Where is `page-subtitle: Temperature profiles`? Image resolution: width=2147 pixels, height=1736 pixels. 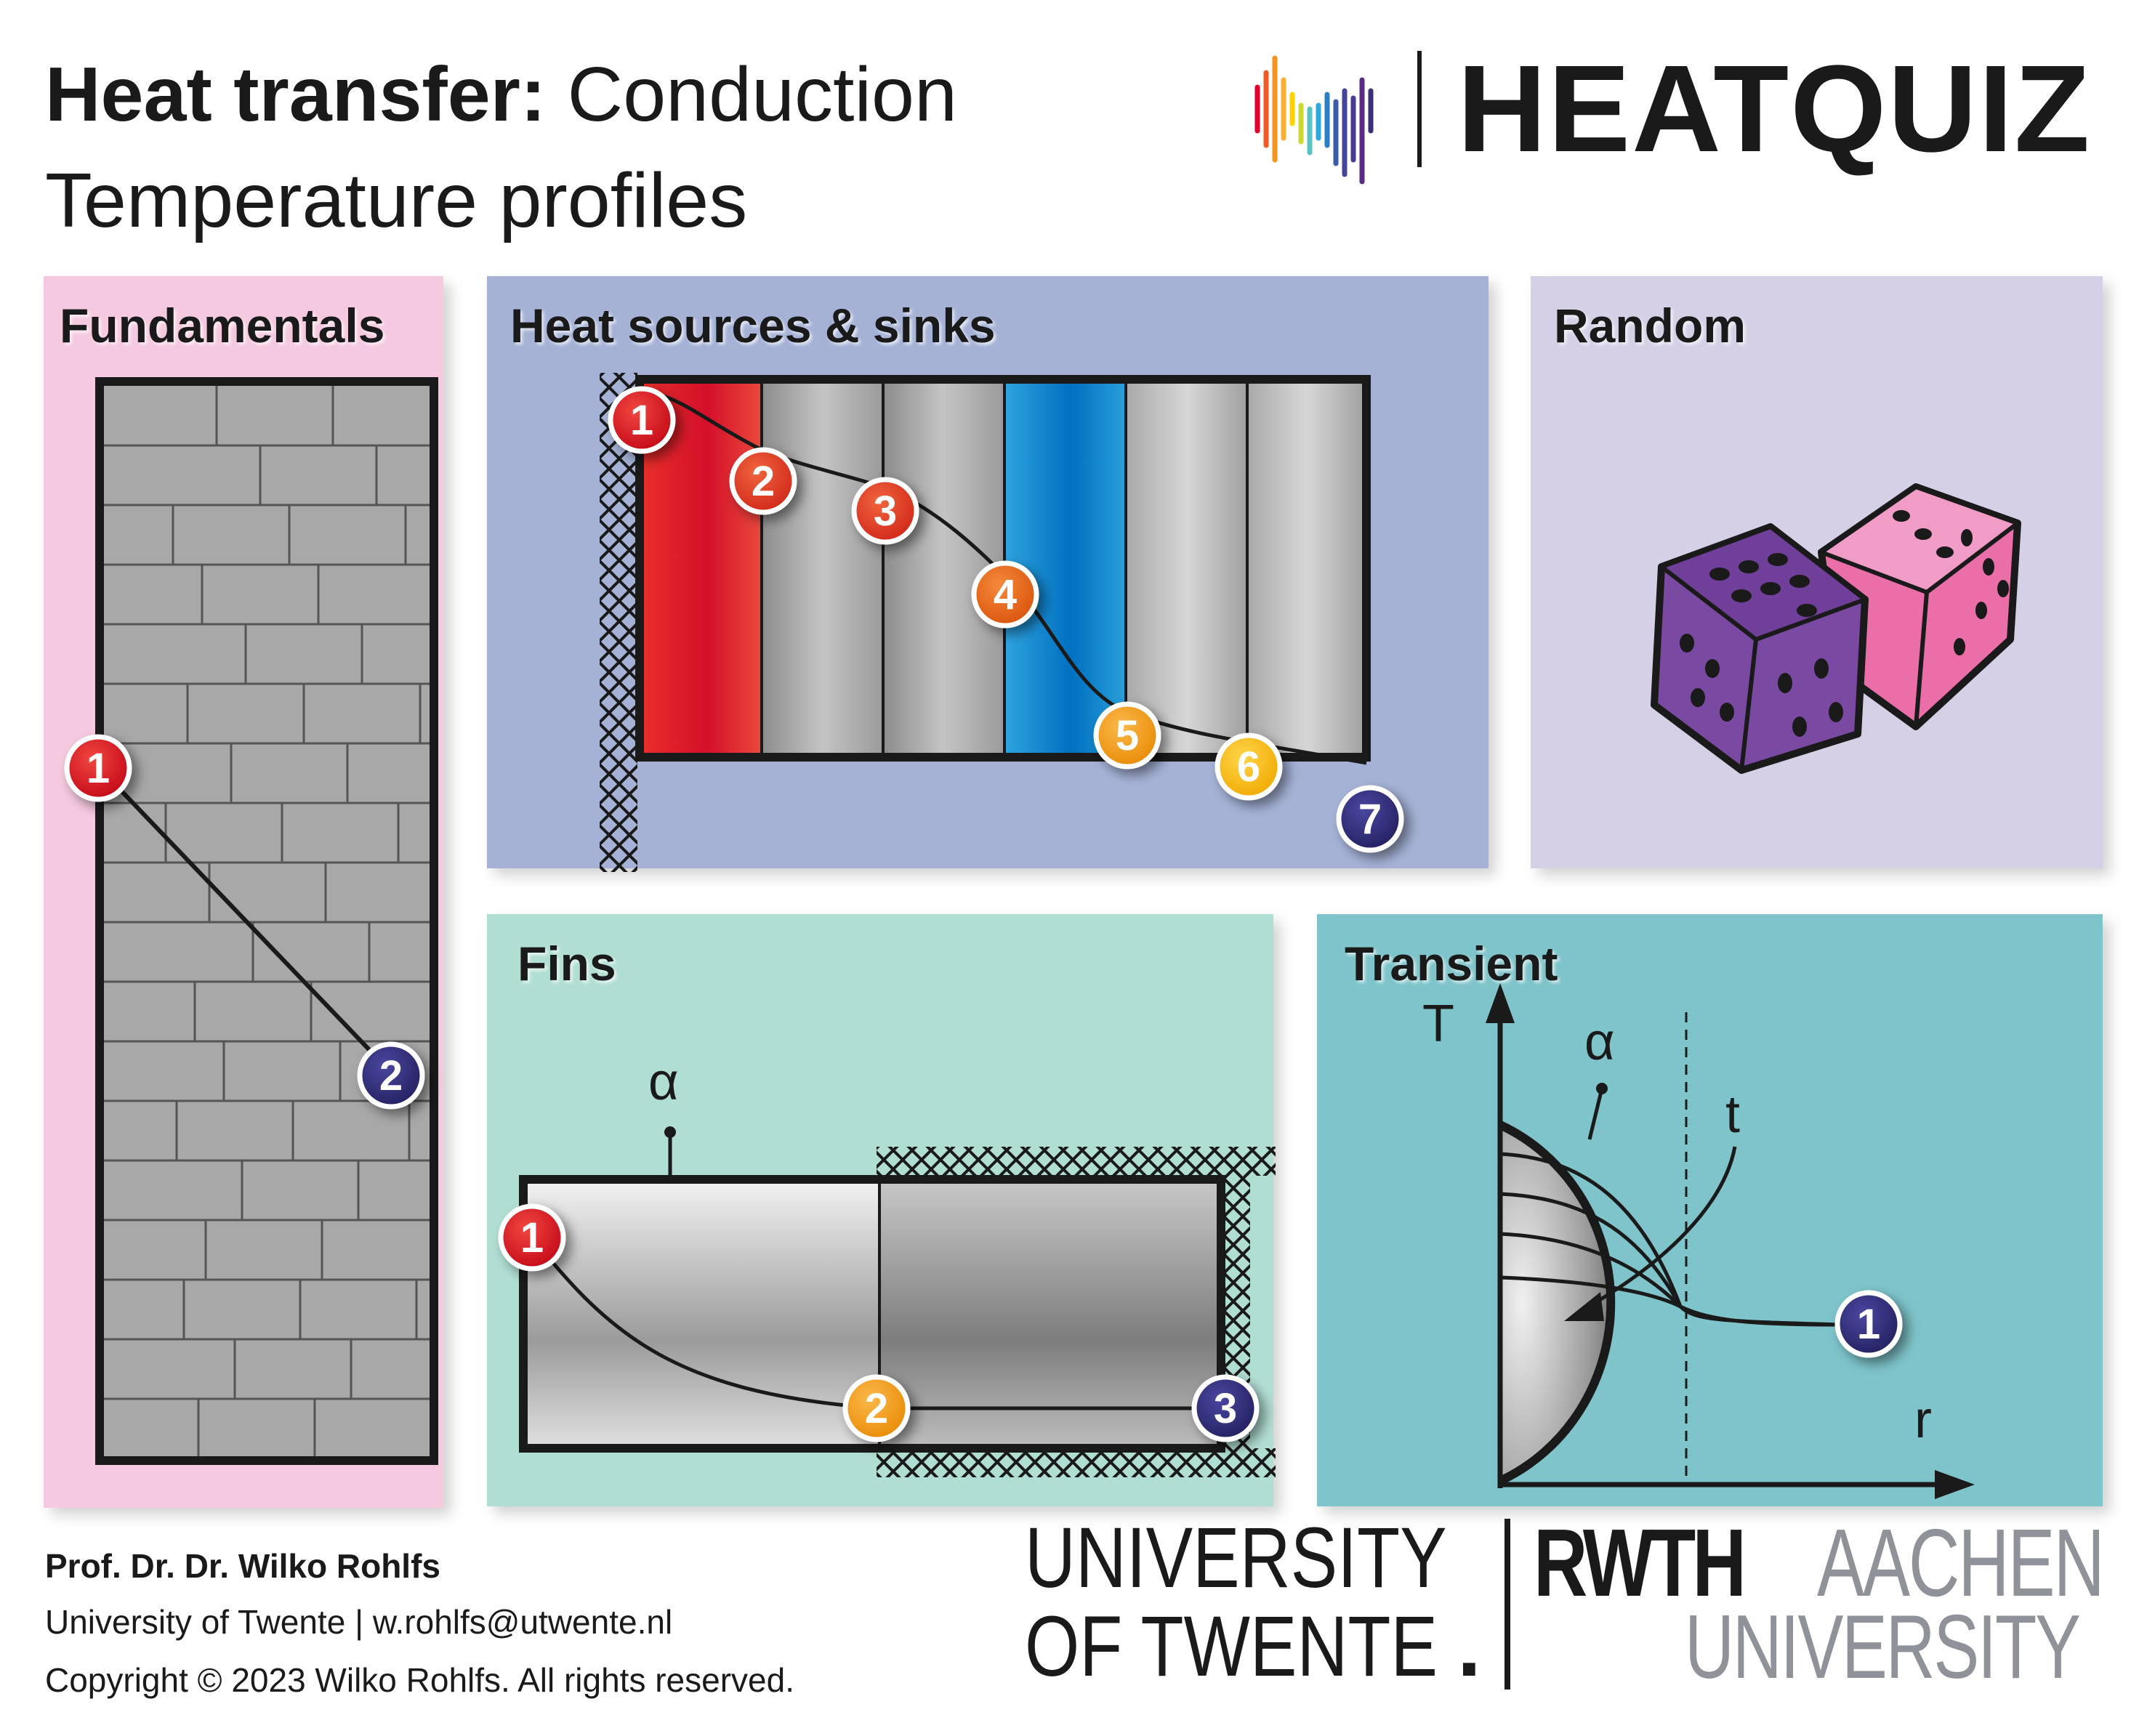 page-subtitle: Temperature profiles is located at coordinates (396, 200).